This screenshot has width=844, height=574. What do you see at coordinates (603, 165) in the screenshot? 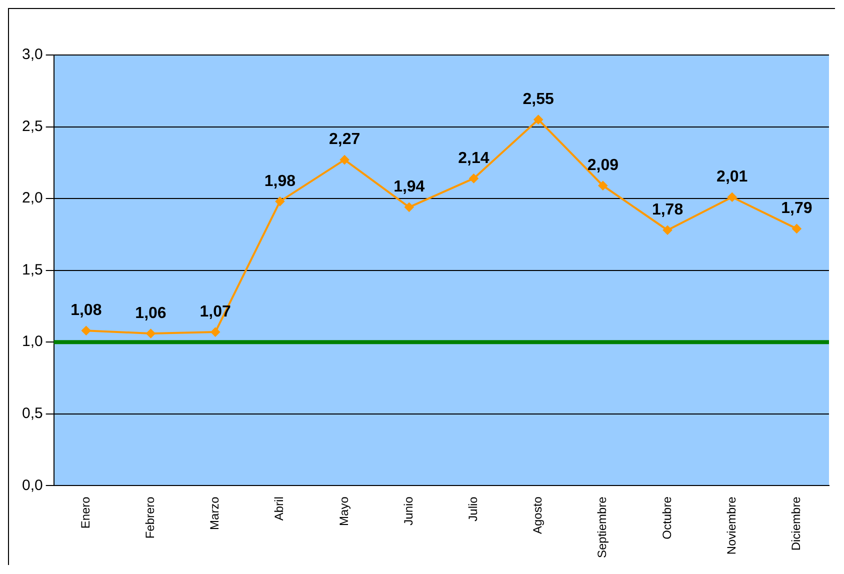
I see `data-label: 2,09` at bounding box center [603, 165].